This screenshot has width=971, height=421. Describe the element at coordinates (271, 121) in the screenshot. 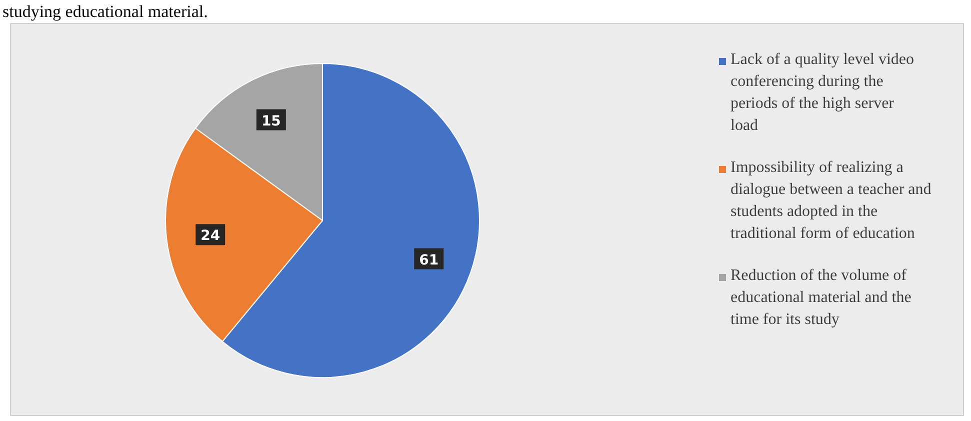

I see `data-label: 15` at that location.